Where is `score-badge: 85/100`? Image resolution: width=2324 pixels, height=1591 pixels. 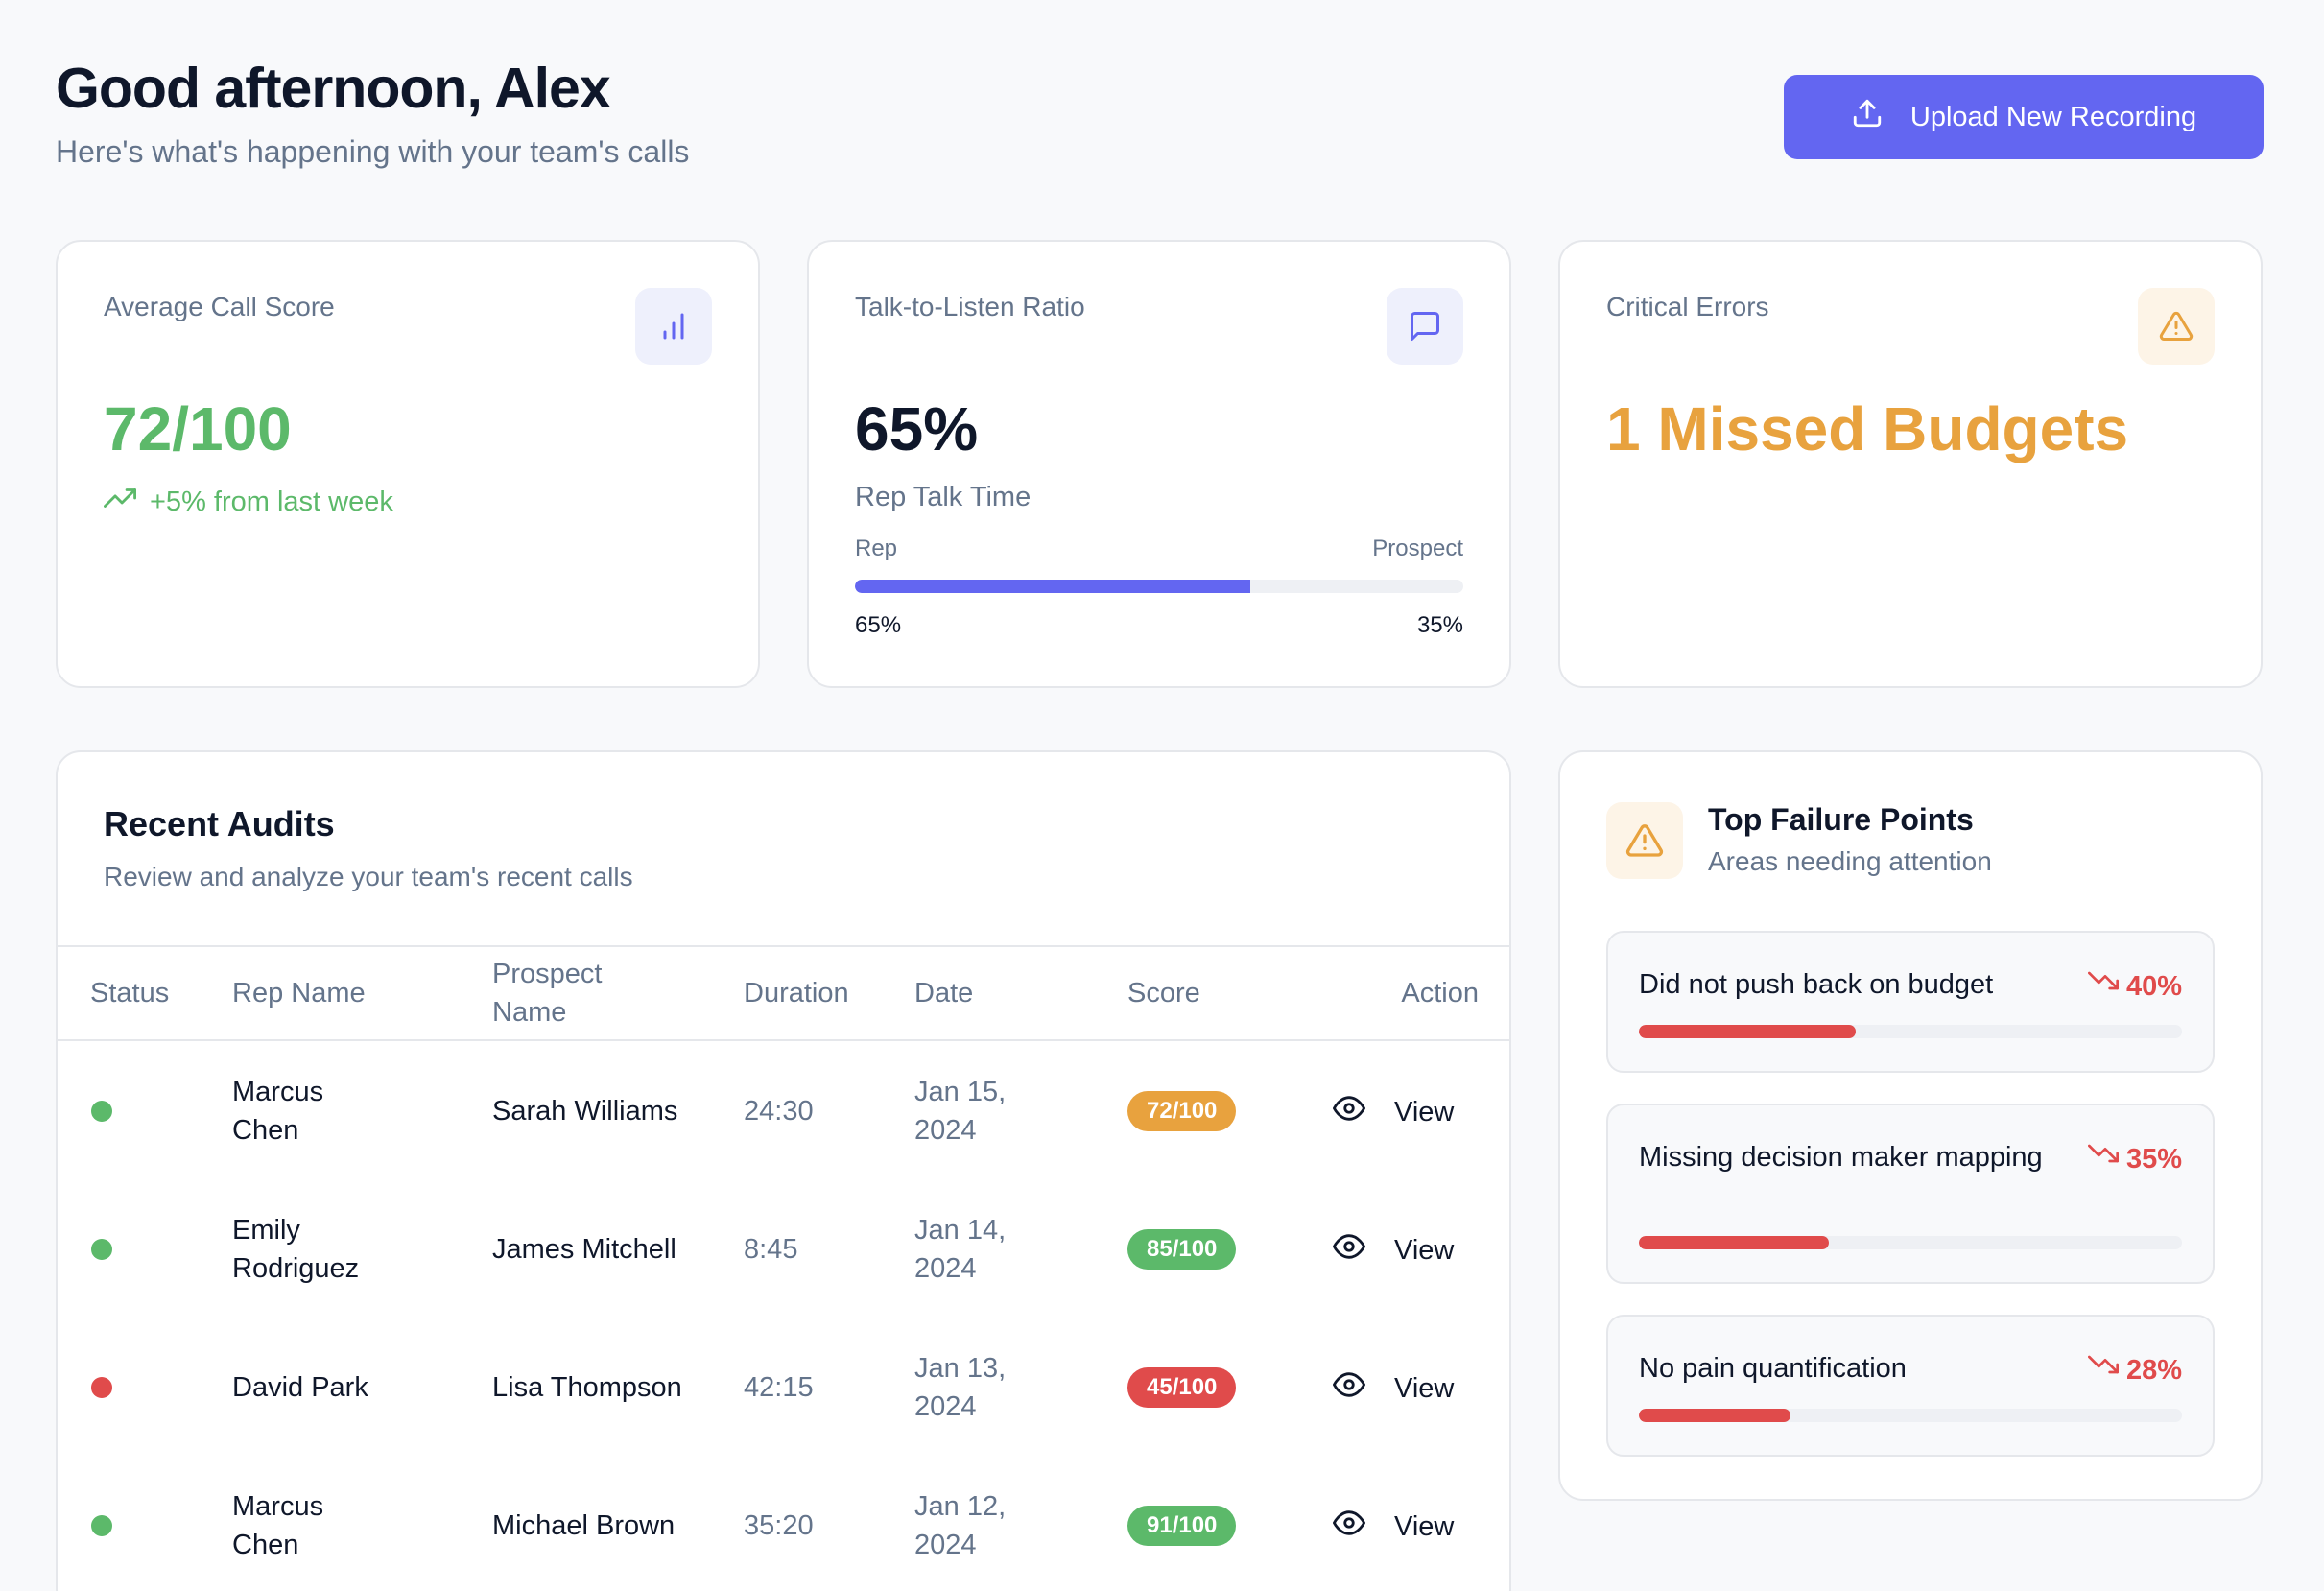
score-badge: 85/100 is located at coordinates (1182, 1249).